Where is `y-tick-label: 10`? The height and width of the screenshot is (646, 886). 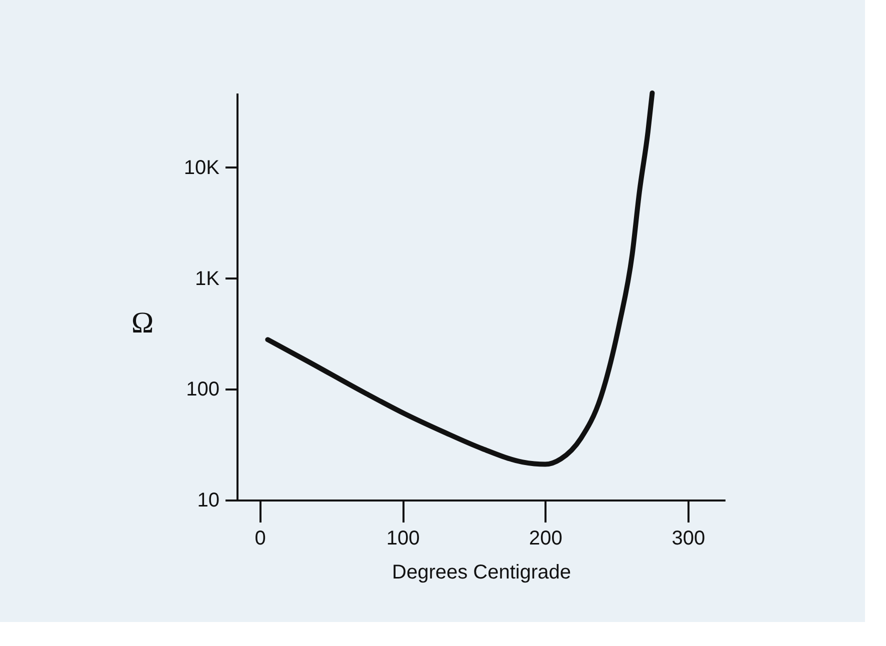 y-tick-label: 10 is located at coordinates (208, 501).